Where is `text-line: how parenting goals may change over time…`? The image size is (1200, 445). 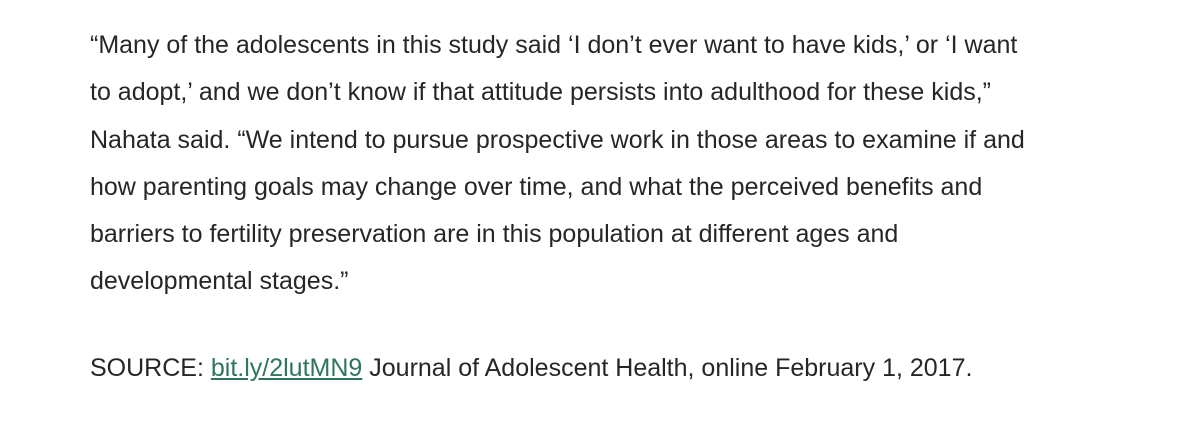 text-line: how parenting goals may change over time… is located at coordinates (536, 186).